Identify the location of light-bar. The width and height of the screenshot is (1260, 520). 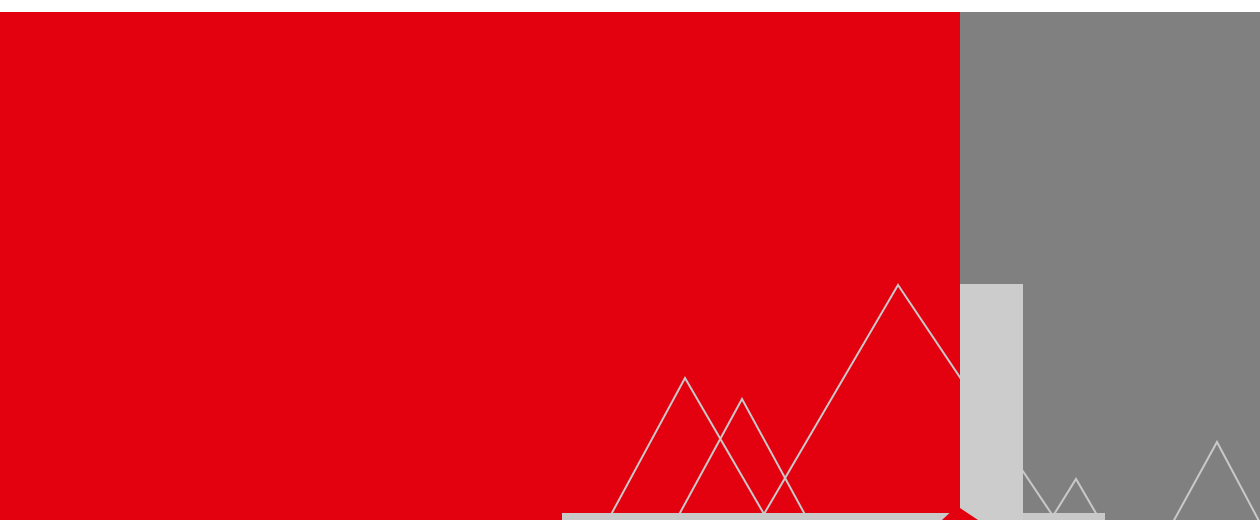
(991, 402).